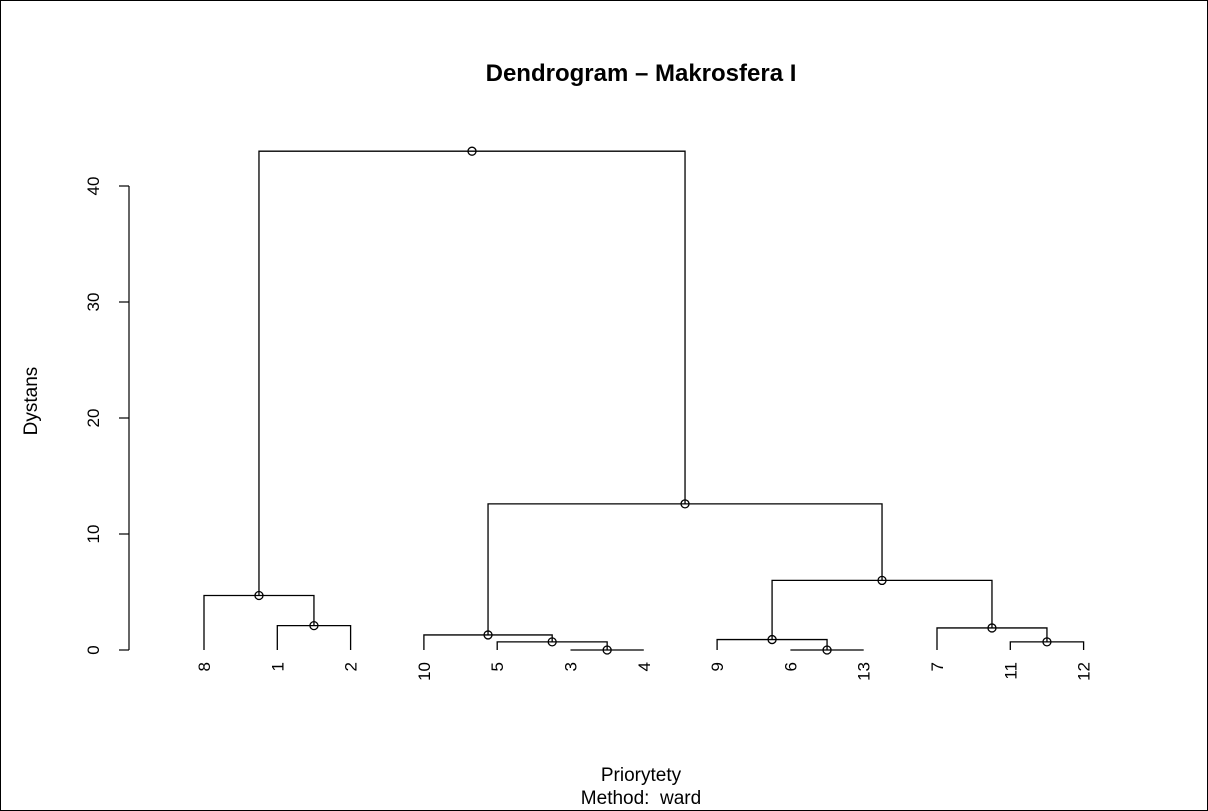 The width and height of the screenshot is (1208, 811). What do you see at coordinates (204, 666) in the screenshot?
I see `leaf-label-8: 8` at bounding box center [204, 666].